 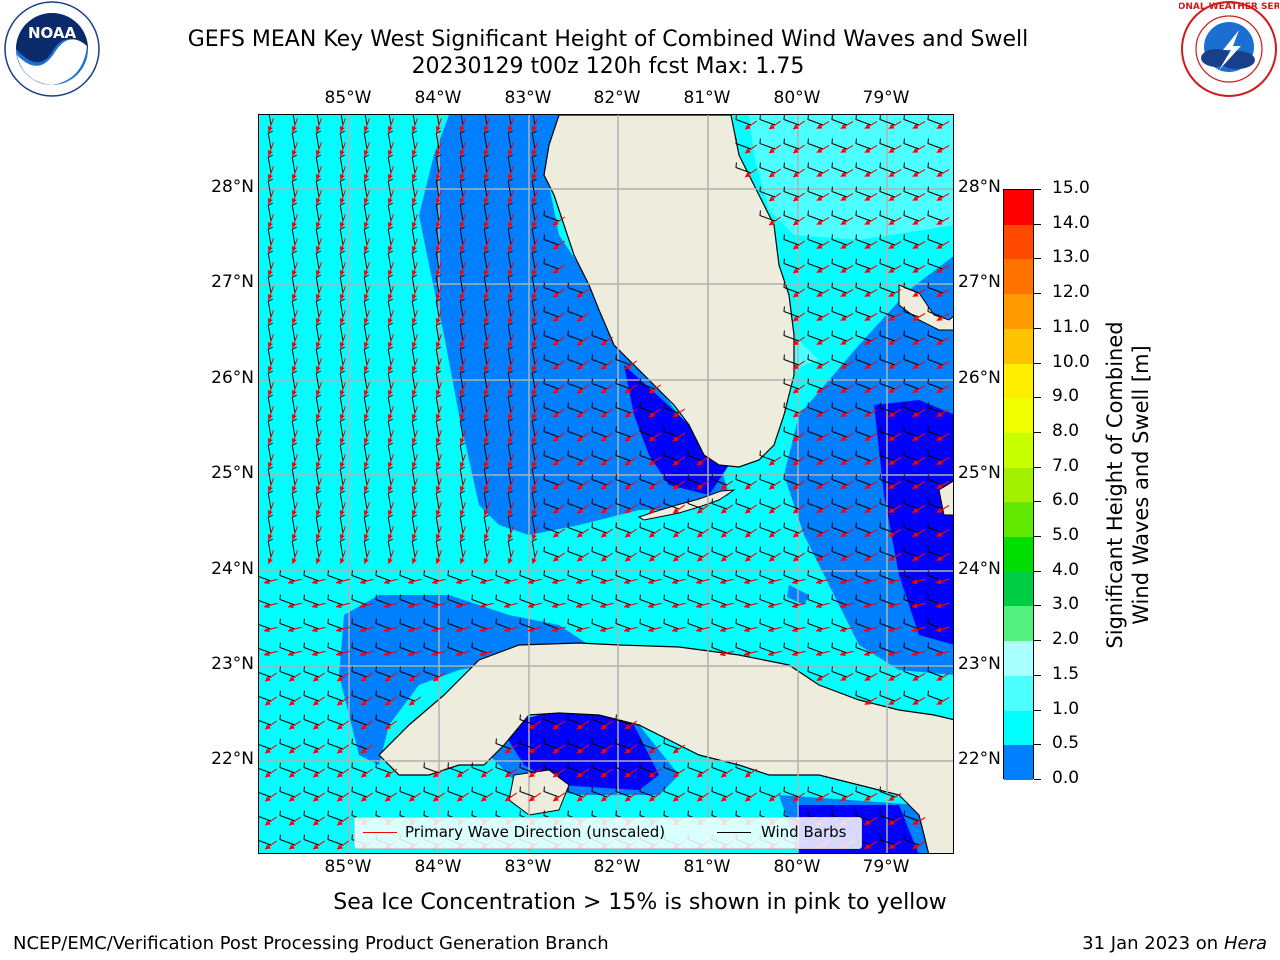 I want to click on colorbar-tick-label: 13.0, so click(x=1071, y=257).